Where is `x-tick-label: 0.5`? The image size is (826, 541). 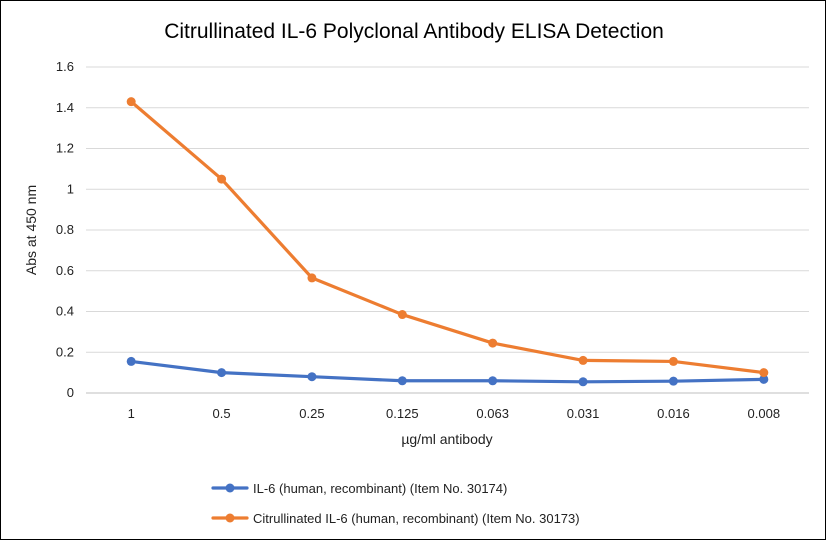 x-tick-label: 0.5 is located at coordinates (222, 413).